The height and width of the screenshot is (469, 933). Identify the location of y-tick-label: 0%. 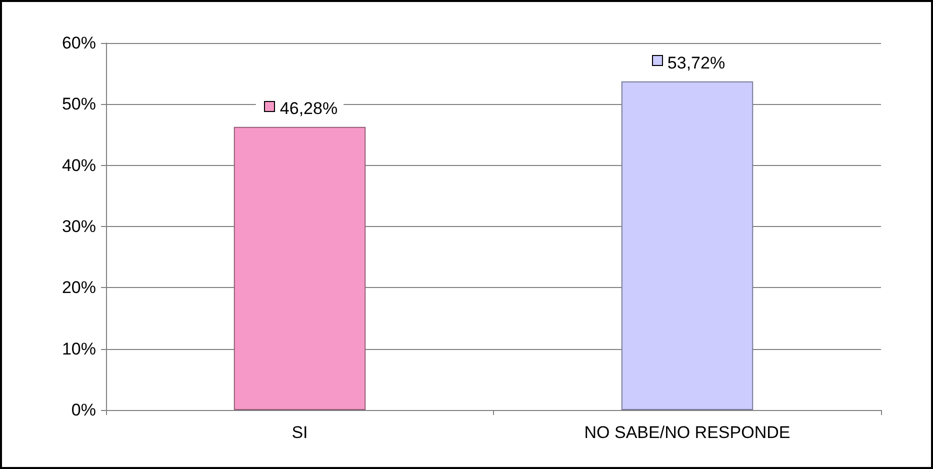
(83, 410).